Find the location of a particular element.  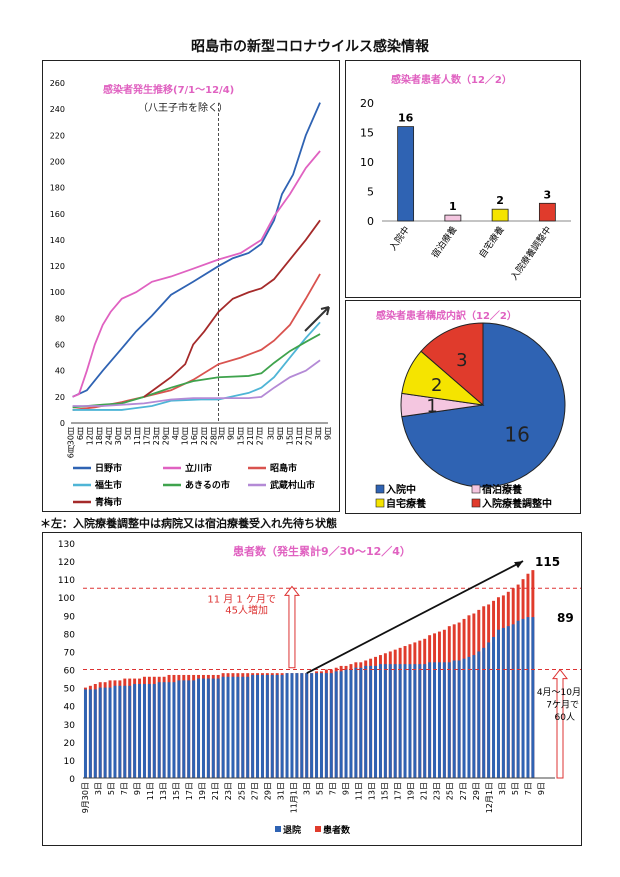

y-tick-label: 20 is located at coordinates (70, 744).